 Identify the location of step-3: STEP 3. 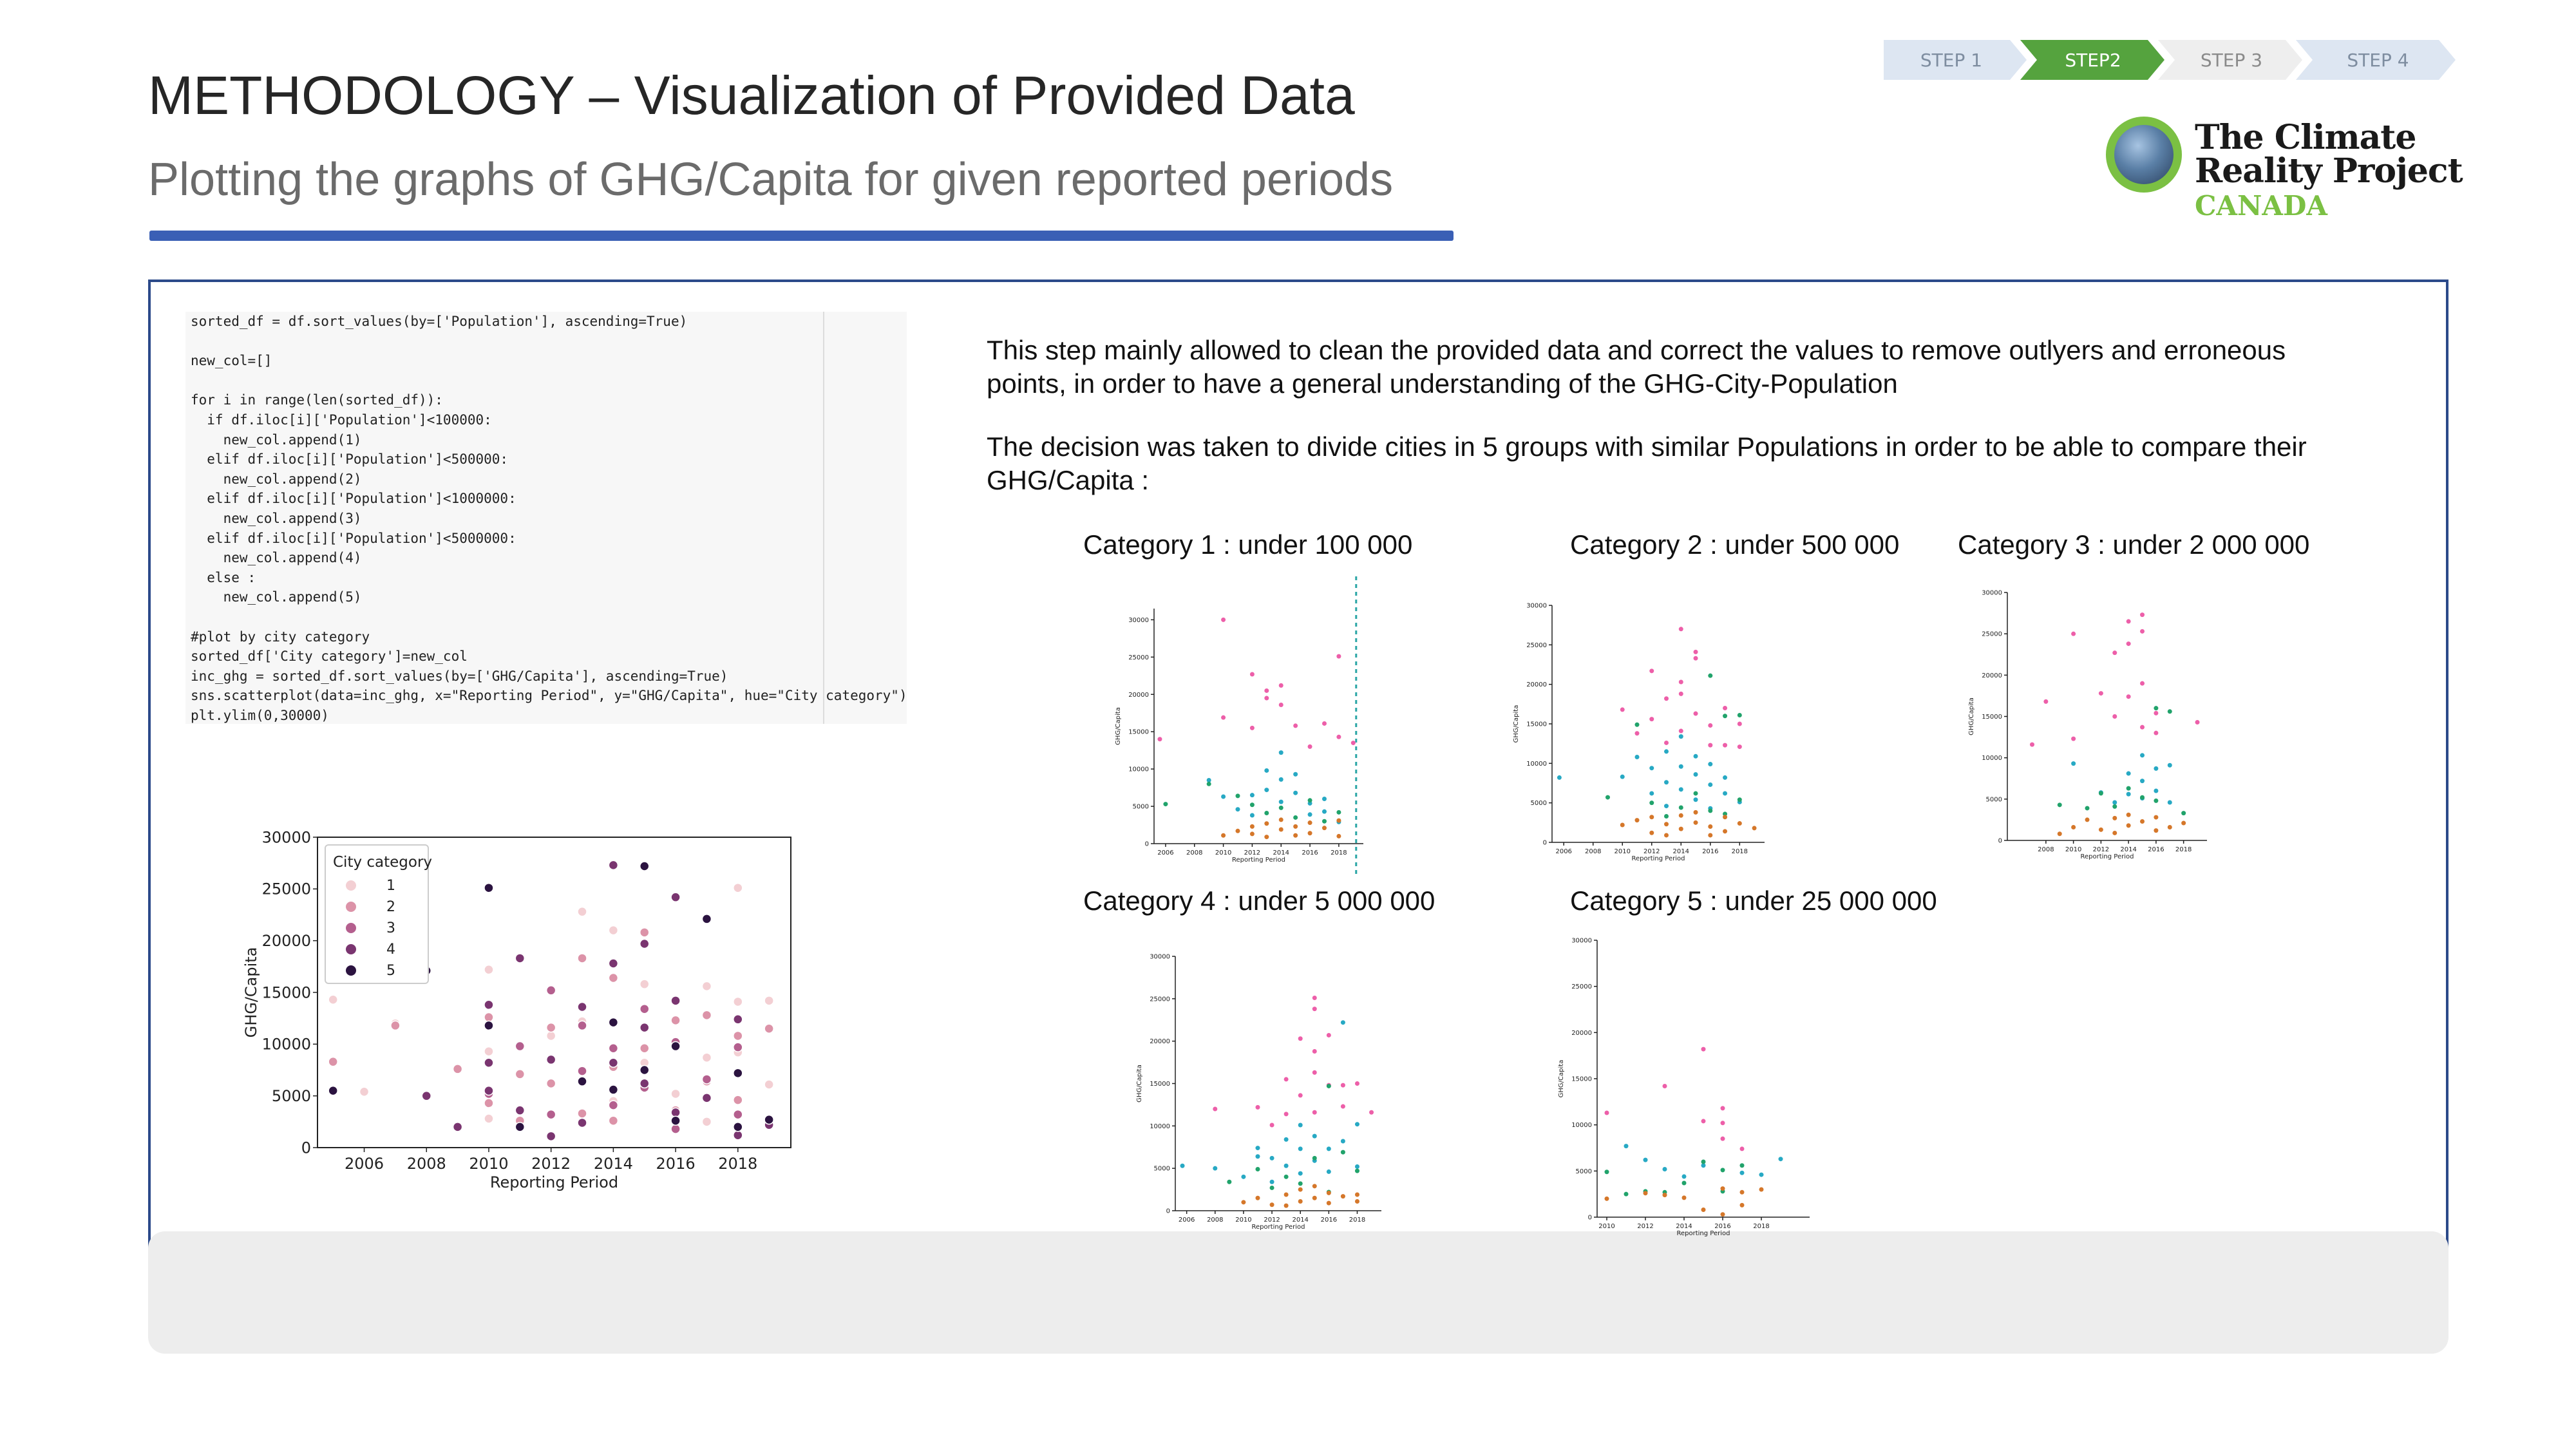
(2231, 60).